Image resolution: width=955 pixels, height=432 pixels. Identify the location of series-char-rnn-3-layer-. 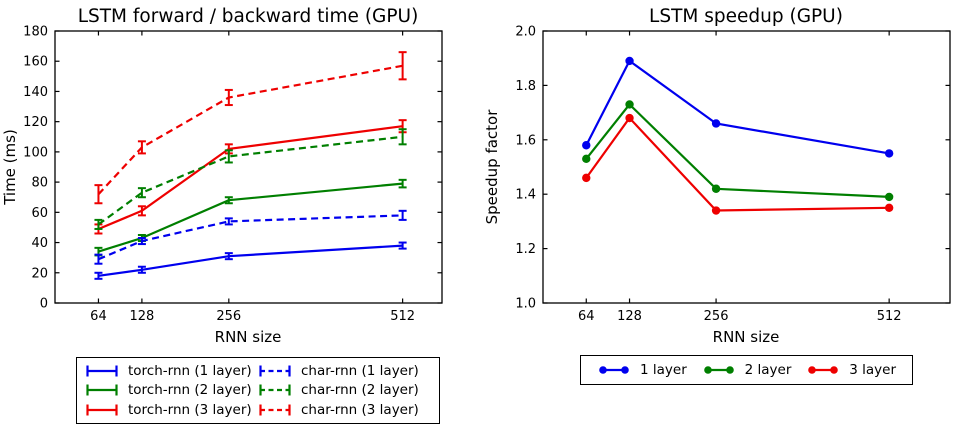
(250, 128).